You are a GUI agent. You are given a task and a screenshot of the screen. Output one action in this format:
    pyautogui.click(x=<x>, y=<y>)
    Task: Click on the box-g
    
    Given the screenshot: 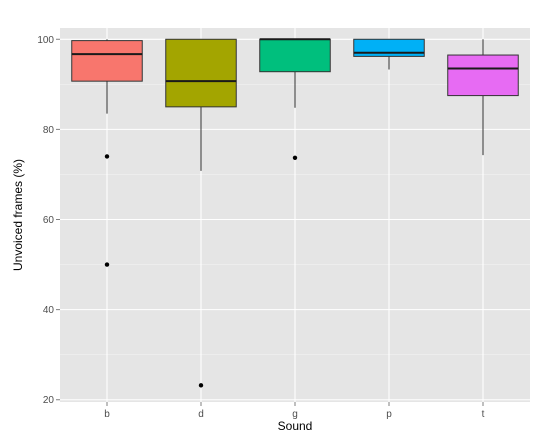 What is the action you would take?
    pyautogui.click(x=295, y=99)
    